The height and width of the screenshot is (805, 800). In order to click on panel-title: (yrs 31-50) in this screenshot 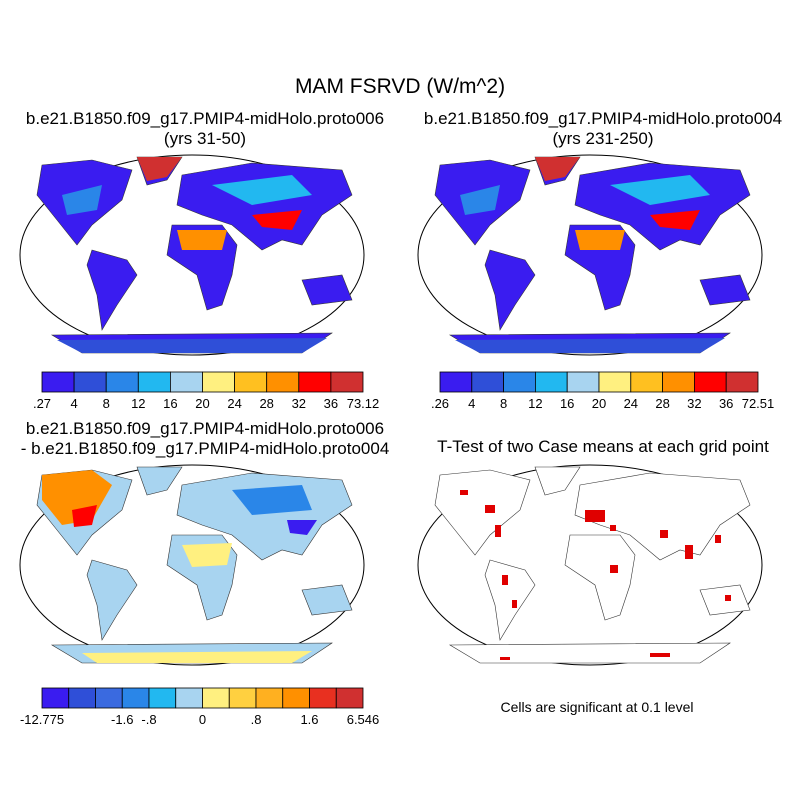, I will do `click(205, 138)`.